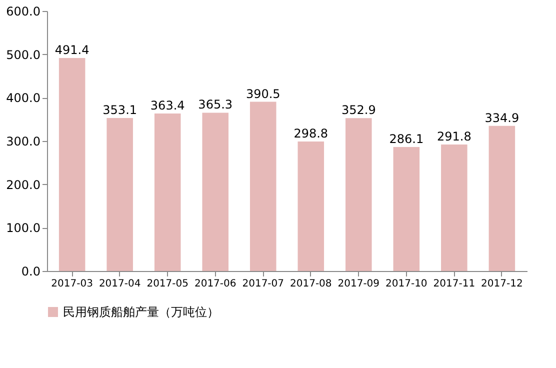 This screenshot has width=556, height=368. I want to click on data-label: 291.8, so click(454, 137).